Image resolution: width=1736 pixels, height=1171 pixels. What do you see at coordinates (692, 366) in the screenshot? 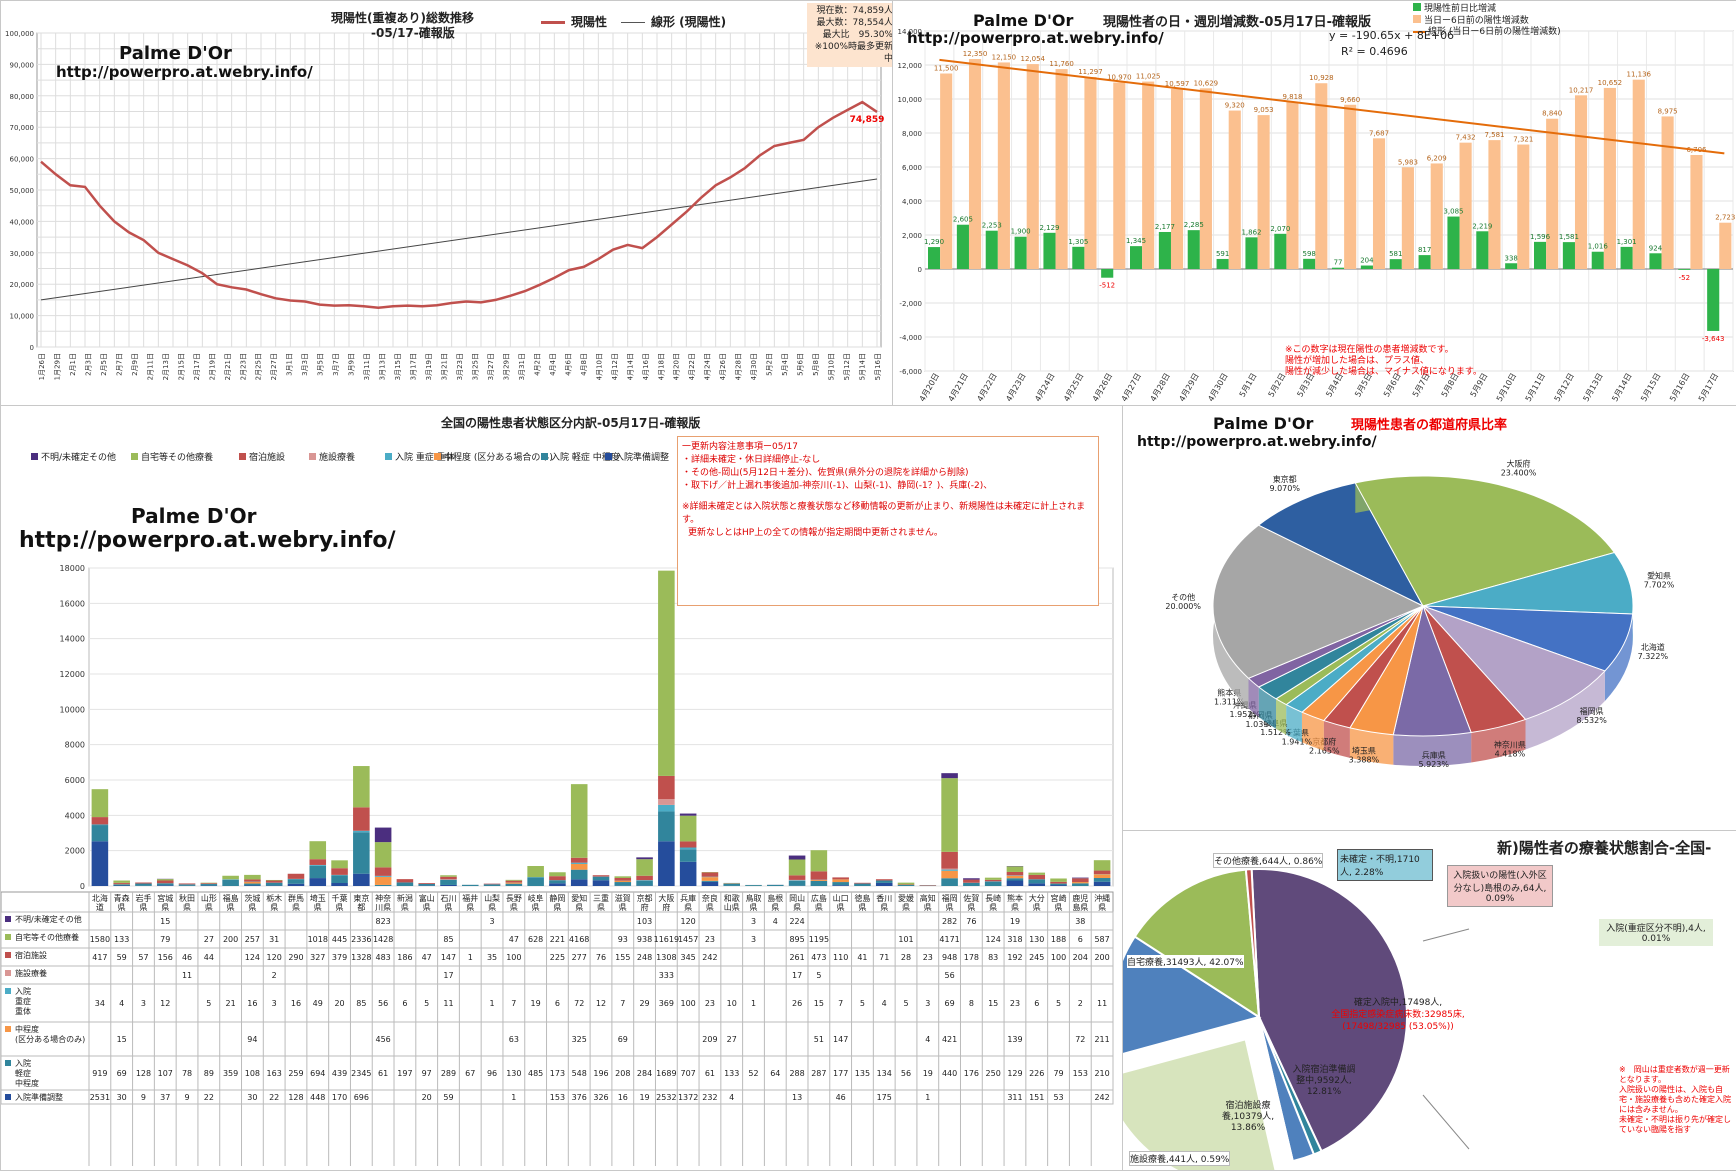
I see `trend-x-tick: 4月22日` at bounding box center [692, 366].